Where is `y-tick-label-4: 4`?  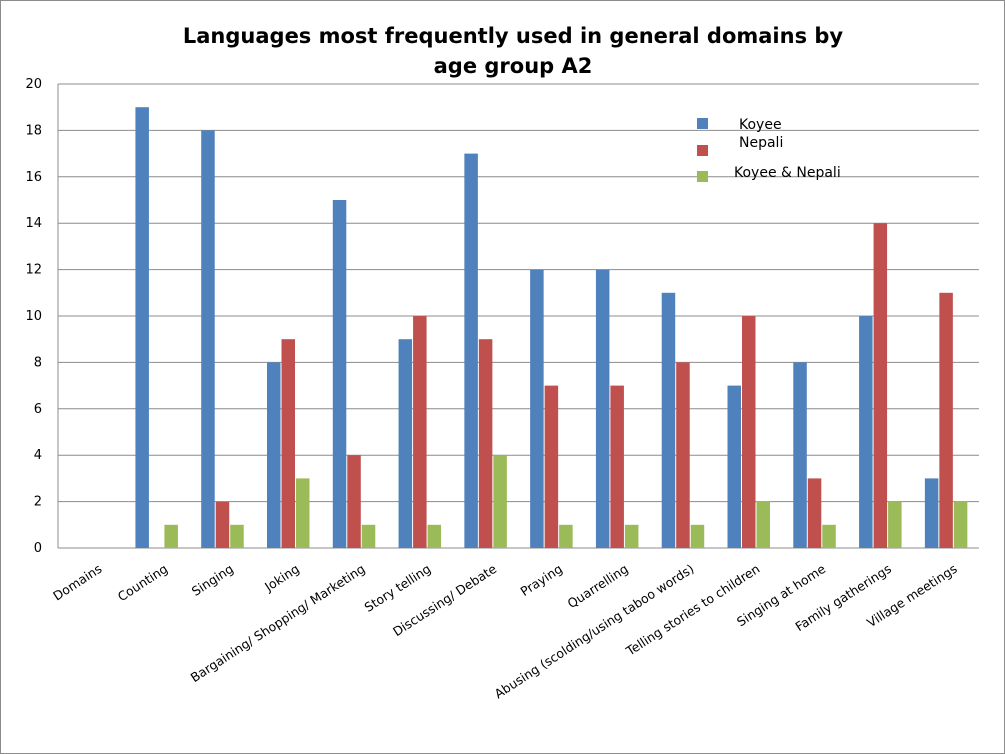
y-tick-label-4: 4 is located at coordinates (38, 455).